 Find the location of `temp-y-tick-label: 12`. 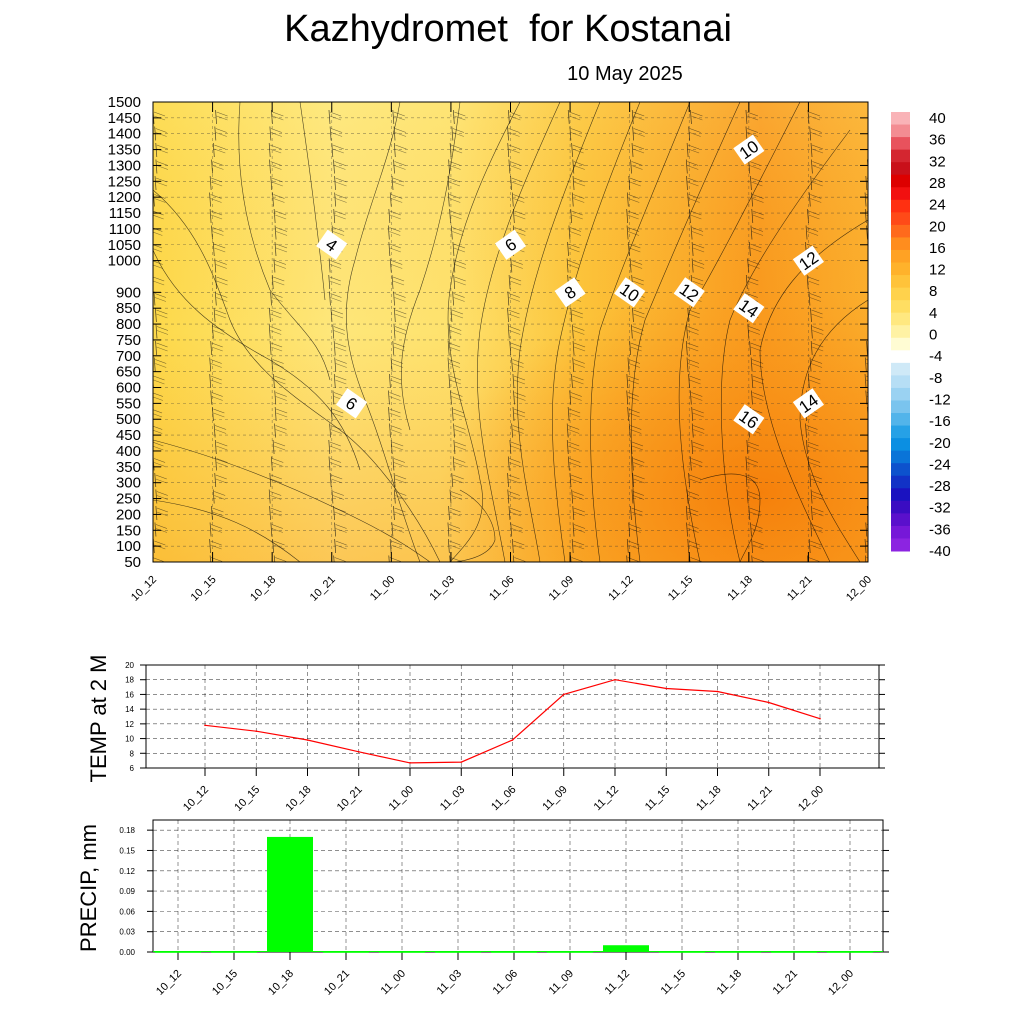

temp-y-tick-label: 12 is located at coordinates (129, 724).